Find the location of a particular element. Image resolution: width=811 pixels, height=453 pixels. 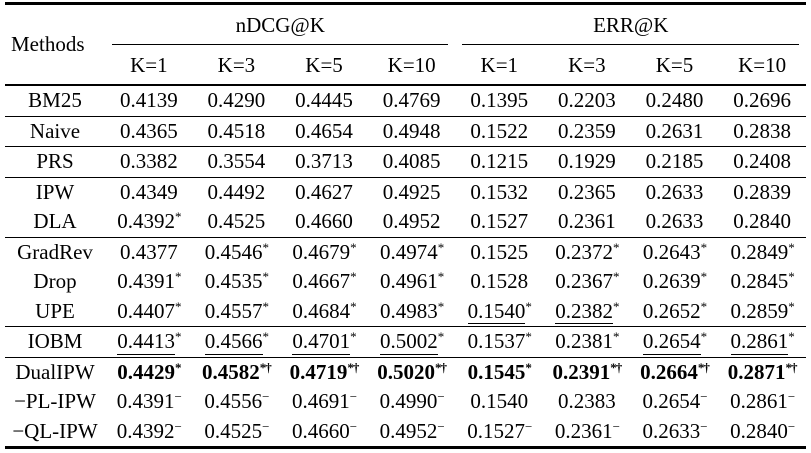

metric-value: 0.3713 is located at coordinates (324, 161).